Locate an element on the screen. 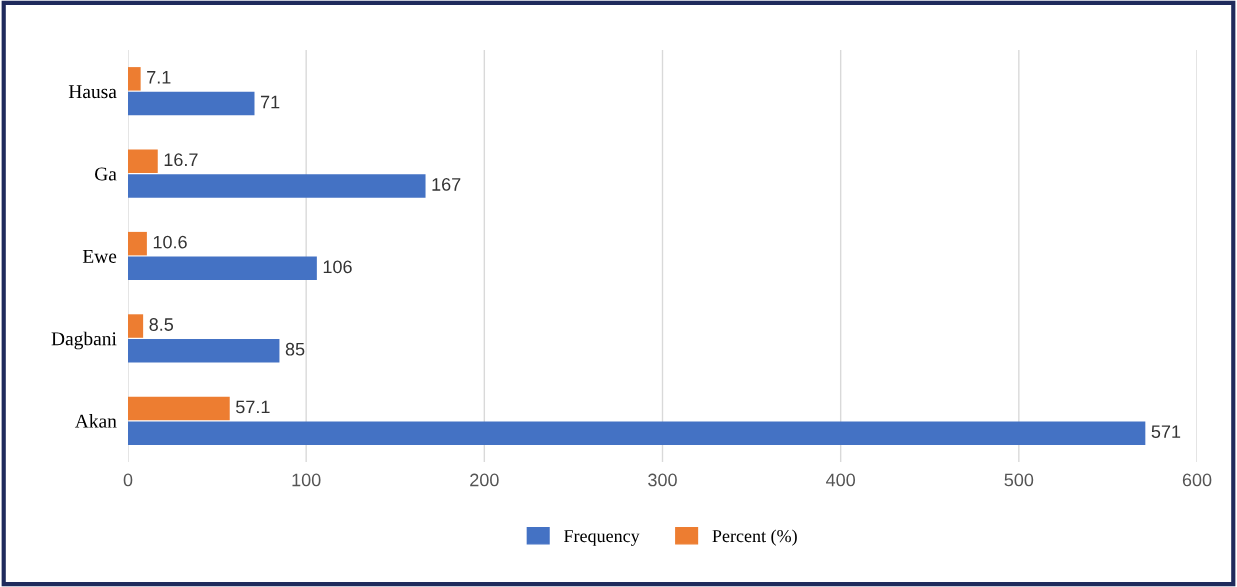 The image size is (1237, 587). y-tick-label: Hausa is located at coordinates (92, 92).